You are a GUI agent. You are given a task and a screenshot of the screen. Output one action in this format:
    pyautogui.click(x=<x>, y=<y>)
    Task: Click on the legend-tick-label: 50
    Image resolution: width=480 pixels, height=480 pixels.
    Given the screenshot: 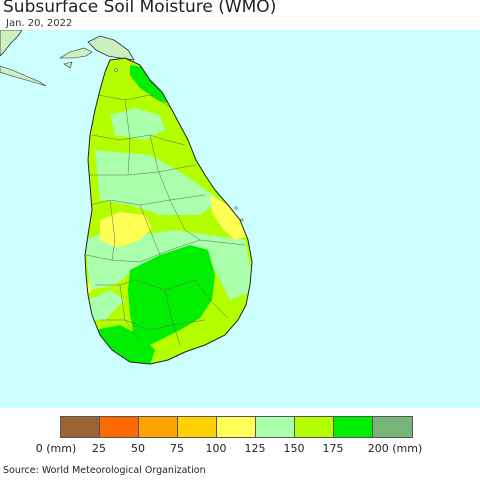 What is the action you would take?
    pyautogui.click(x=138, y=448)
    